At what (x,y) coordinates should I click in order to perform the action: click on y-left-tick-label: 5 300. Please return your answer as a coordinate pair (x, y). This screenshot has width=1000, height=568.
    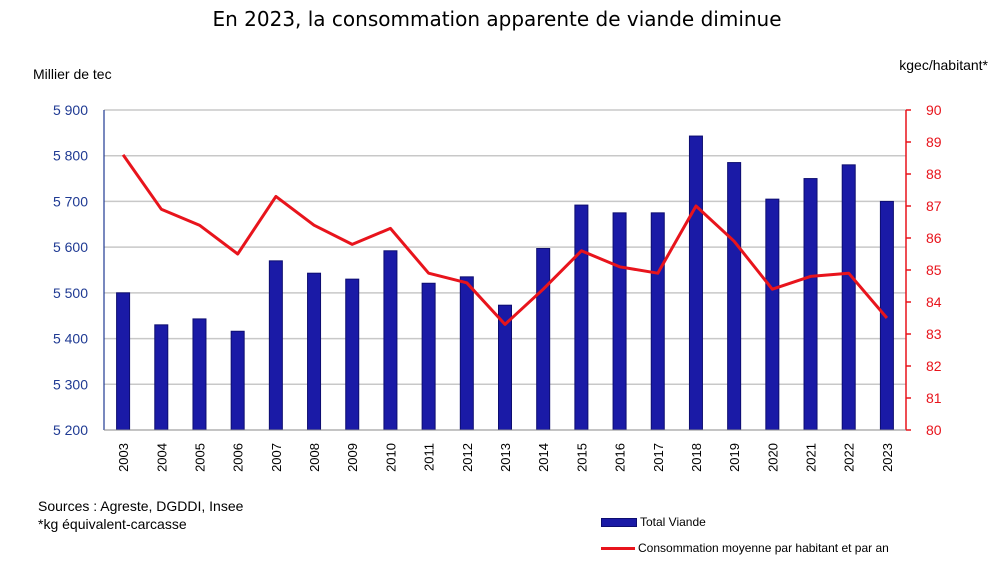
    Looking at the image, I should click on (70, 384).